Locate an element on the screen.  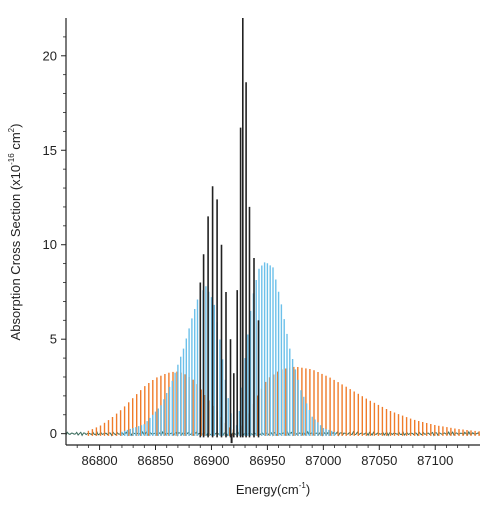
series-2-peaks is located at coordinates (229, 231).